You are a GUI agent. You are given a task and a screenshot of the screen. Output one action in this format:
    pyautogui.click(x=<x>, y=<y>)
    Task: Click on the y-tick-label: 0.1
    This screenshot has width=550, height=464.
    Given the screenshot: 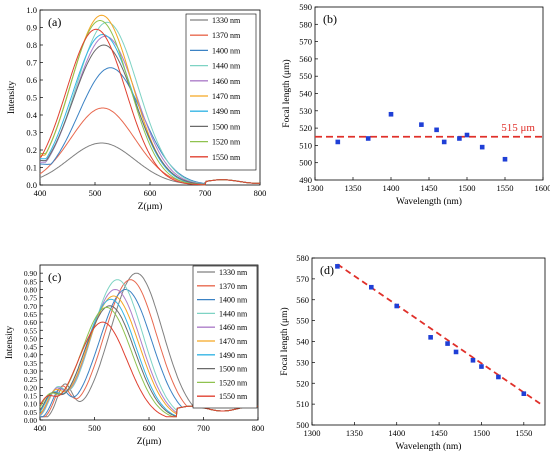 What is the action you would take?
    pyautogui.click(x=31, y=168)
    